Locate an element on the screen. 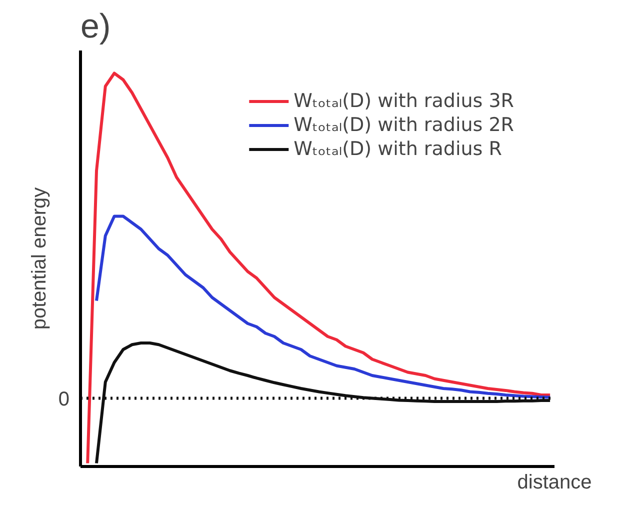  legend-label: Wₜₒₜₐₗ(D) with radius 3R is located at coordinates (404, 101).